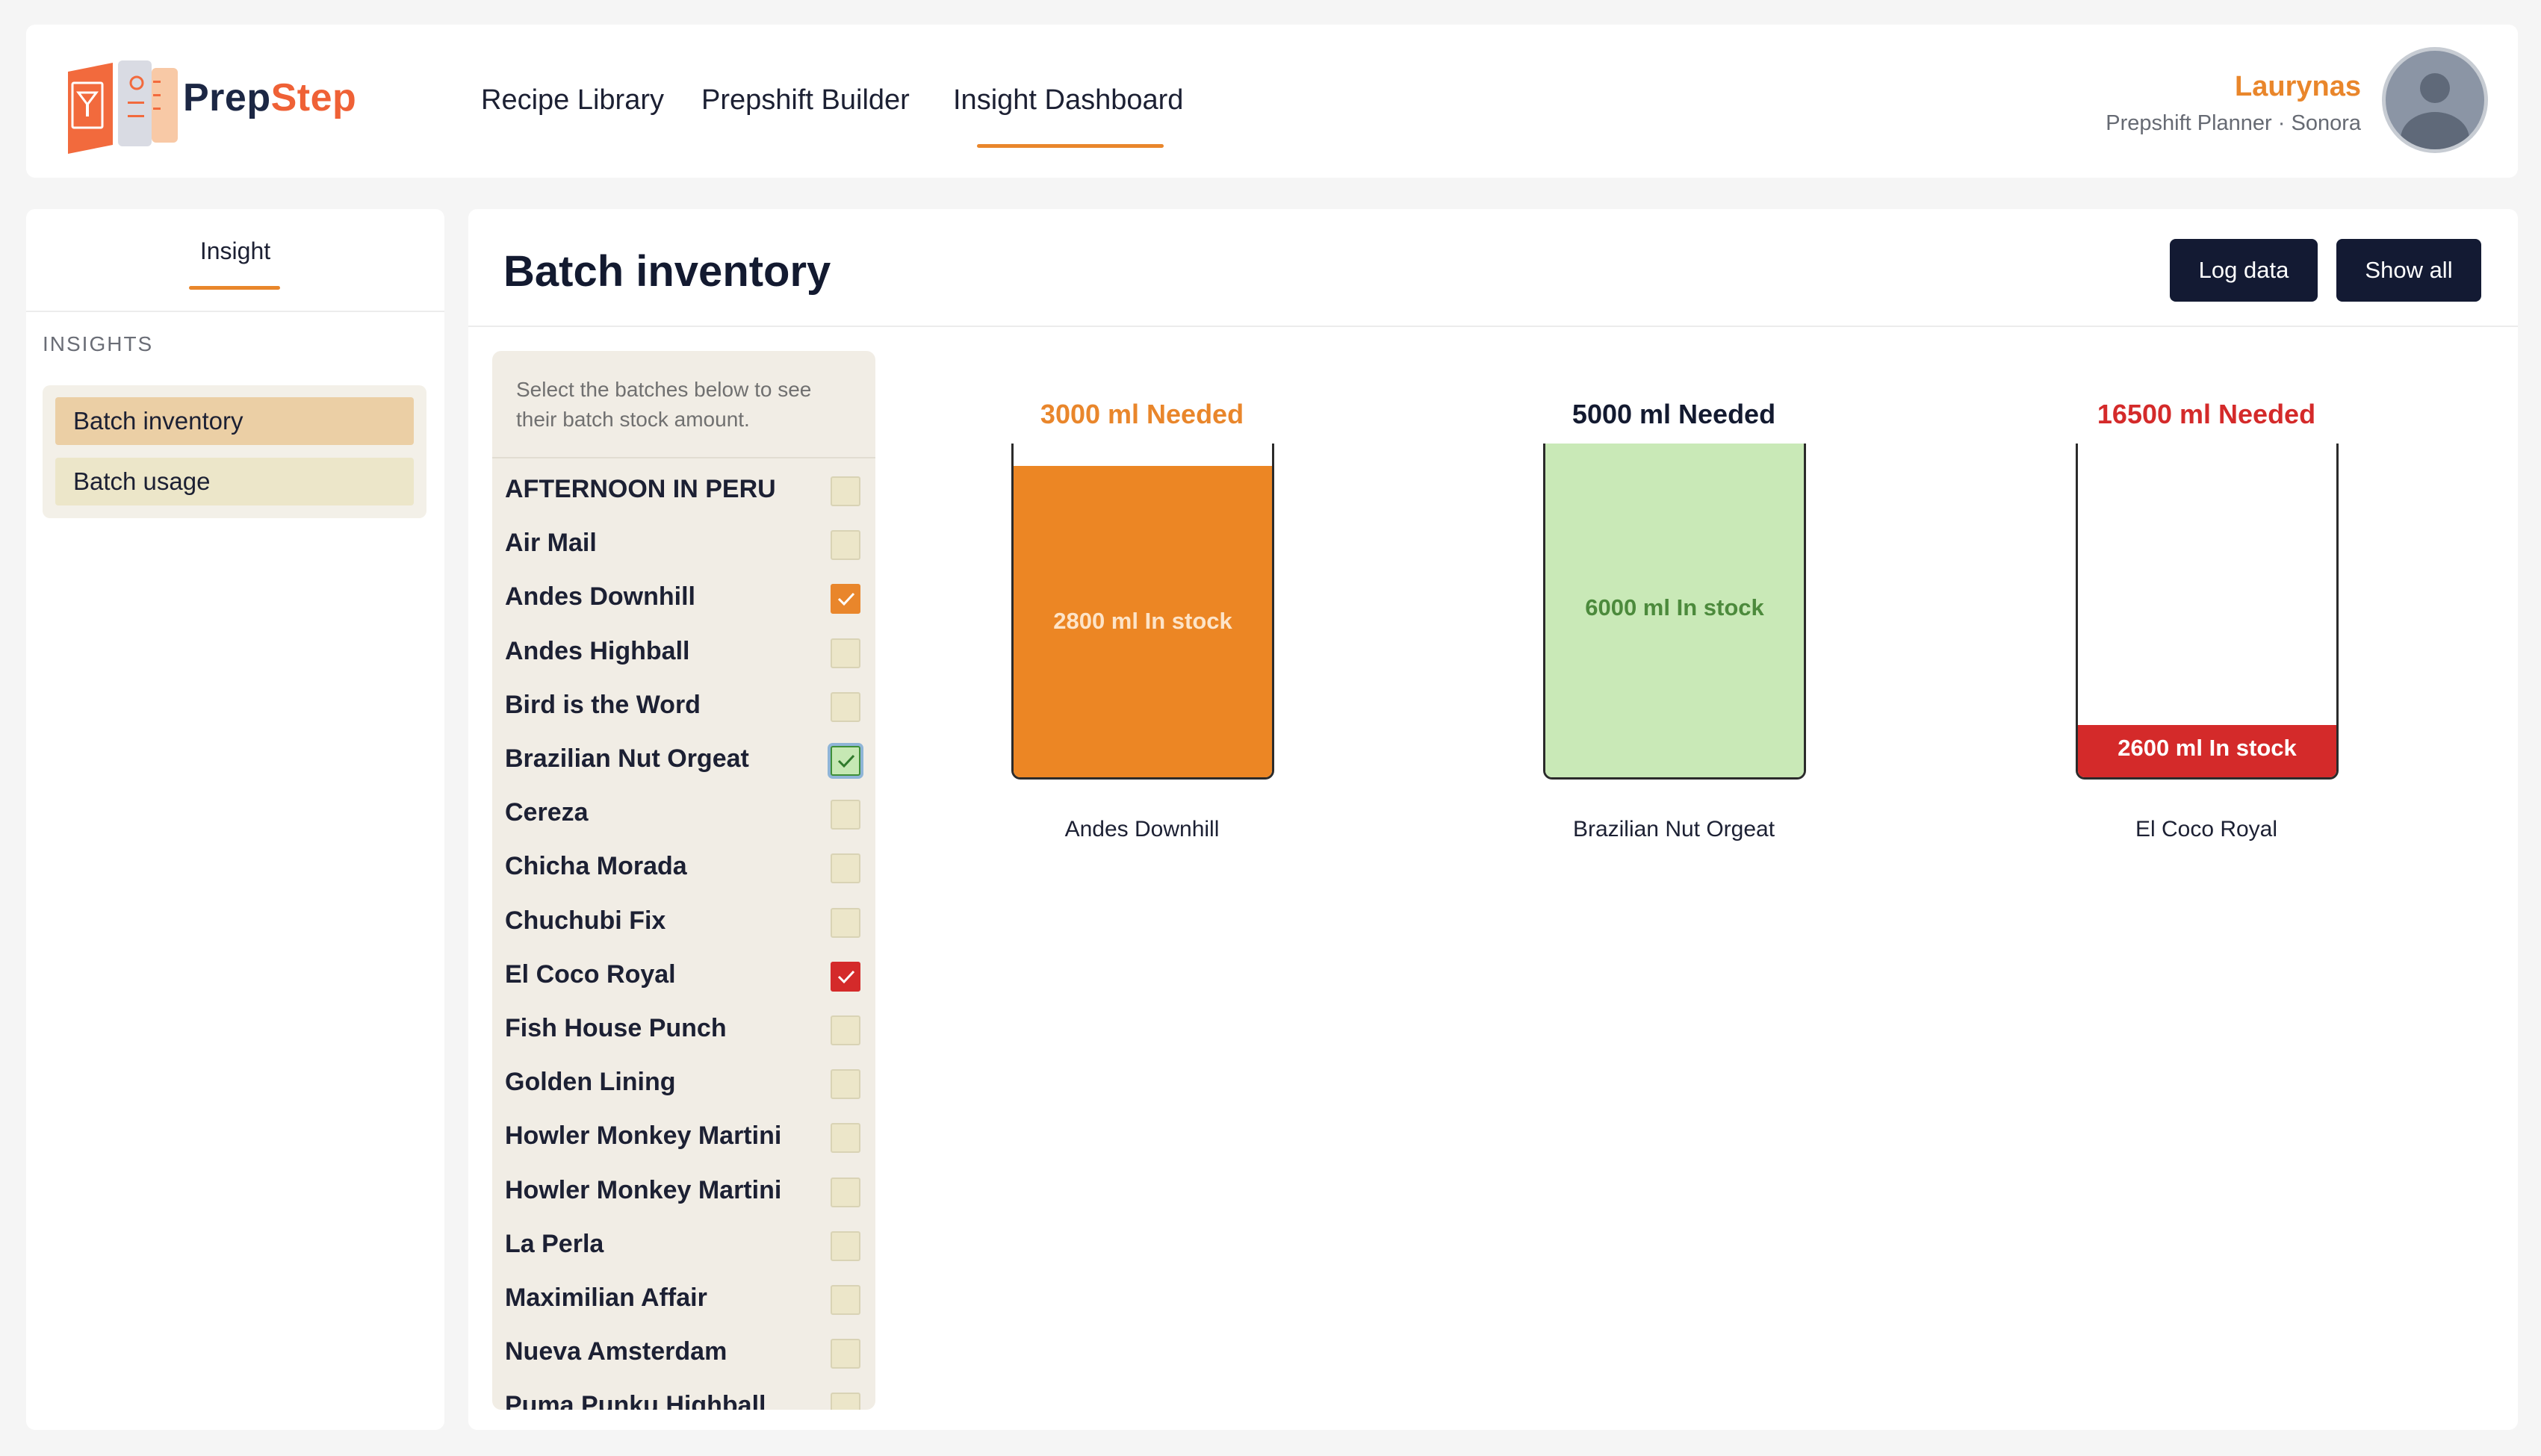  I want to click on batch-row: Air Mail, so click(683, 545).